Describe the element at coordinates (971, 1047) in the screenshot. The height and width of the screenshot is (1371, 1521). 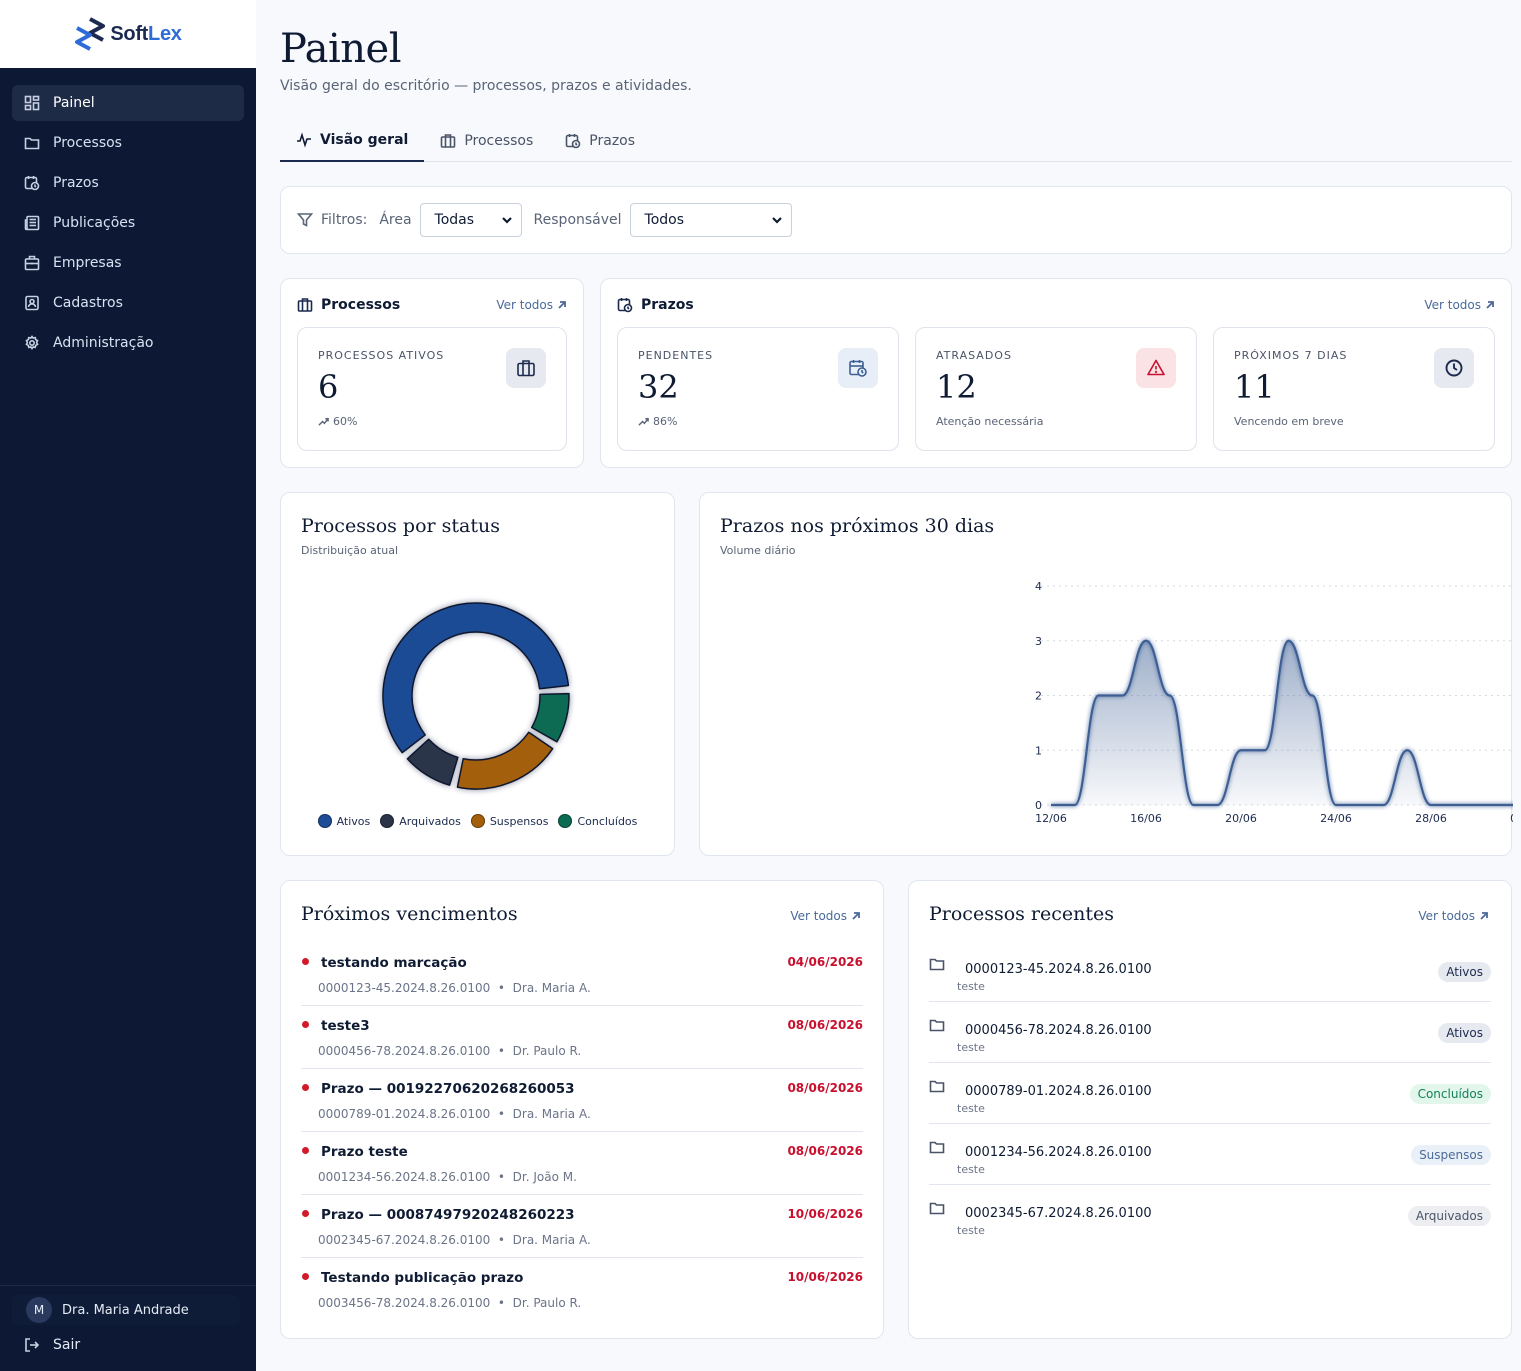
I see `process-client: teste` at that location.